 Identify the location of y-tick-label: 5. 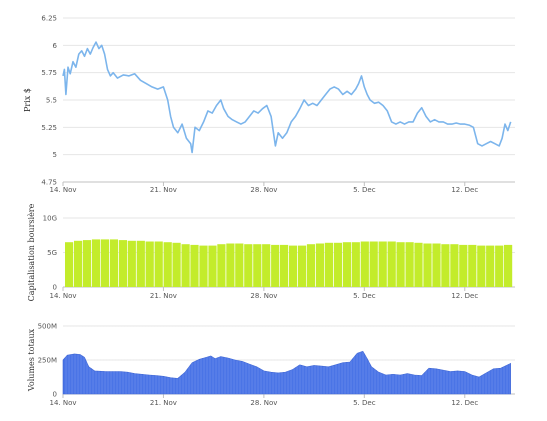
(55, 155).